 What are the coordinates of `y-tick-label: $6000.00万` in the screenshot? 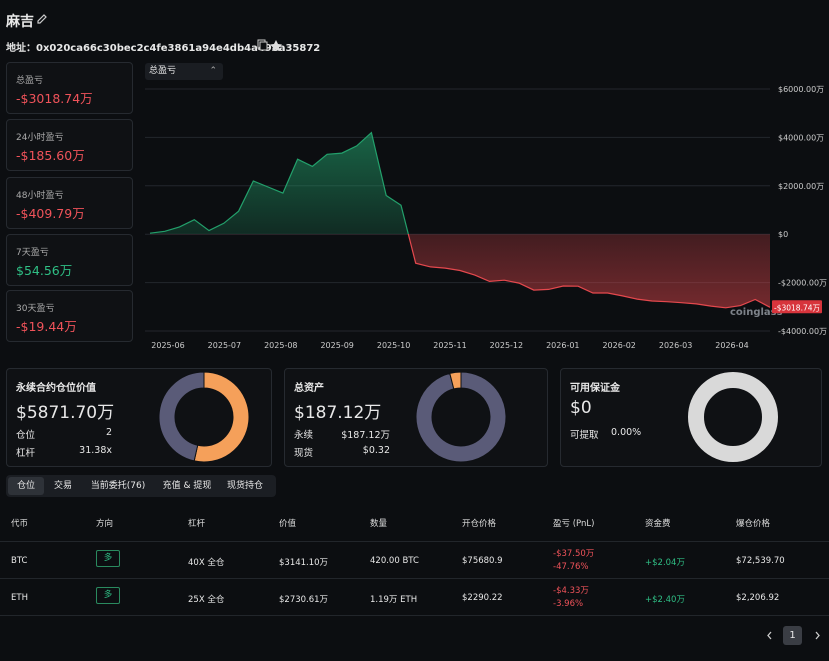 It's located at (801, 89).